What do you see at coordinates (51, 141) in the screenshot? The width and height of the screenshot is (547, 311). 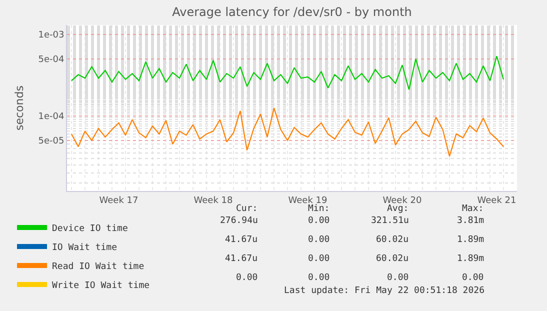 I see `y-tick-label: 5e-05` at bounding box center [51, 141].